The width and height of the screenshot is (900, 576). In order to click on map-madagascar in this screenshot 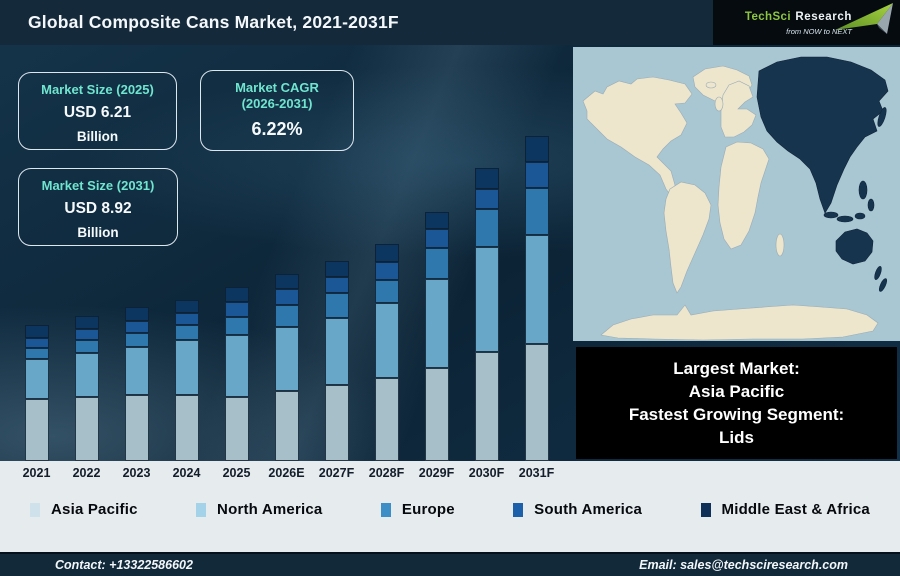, I will do `click(780, 245)`.